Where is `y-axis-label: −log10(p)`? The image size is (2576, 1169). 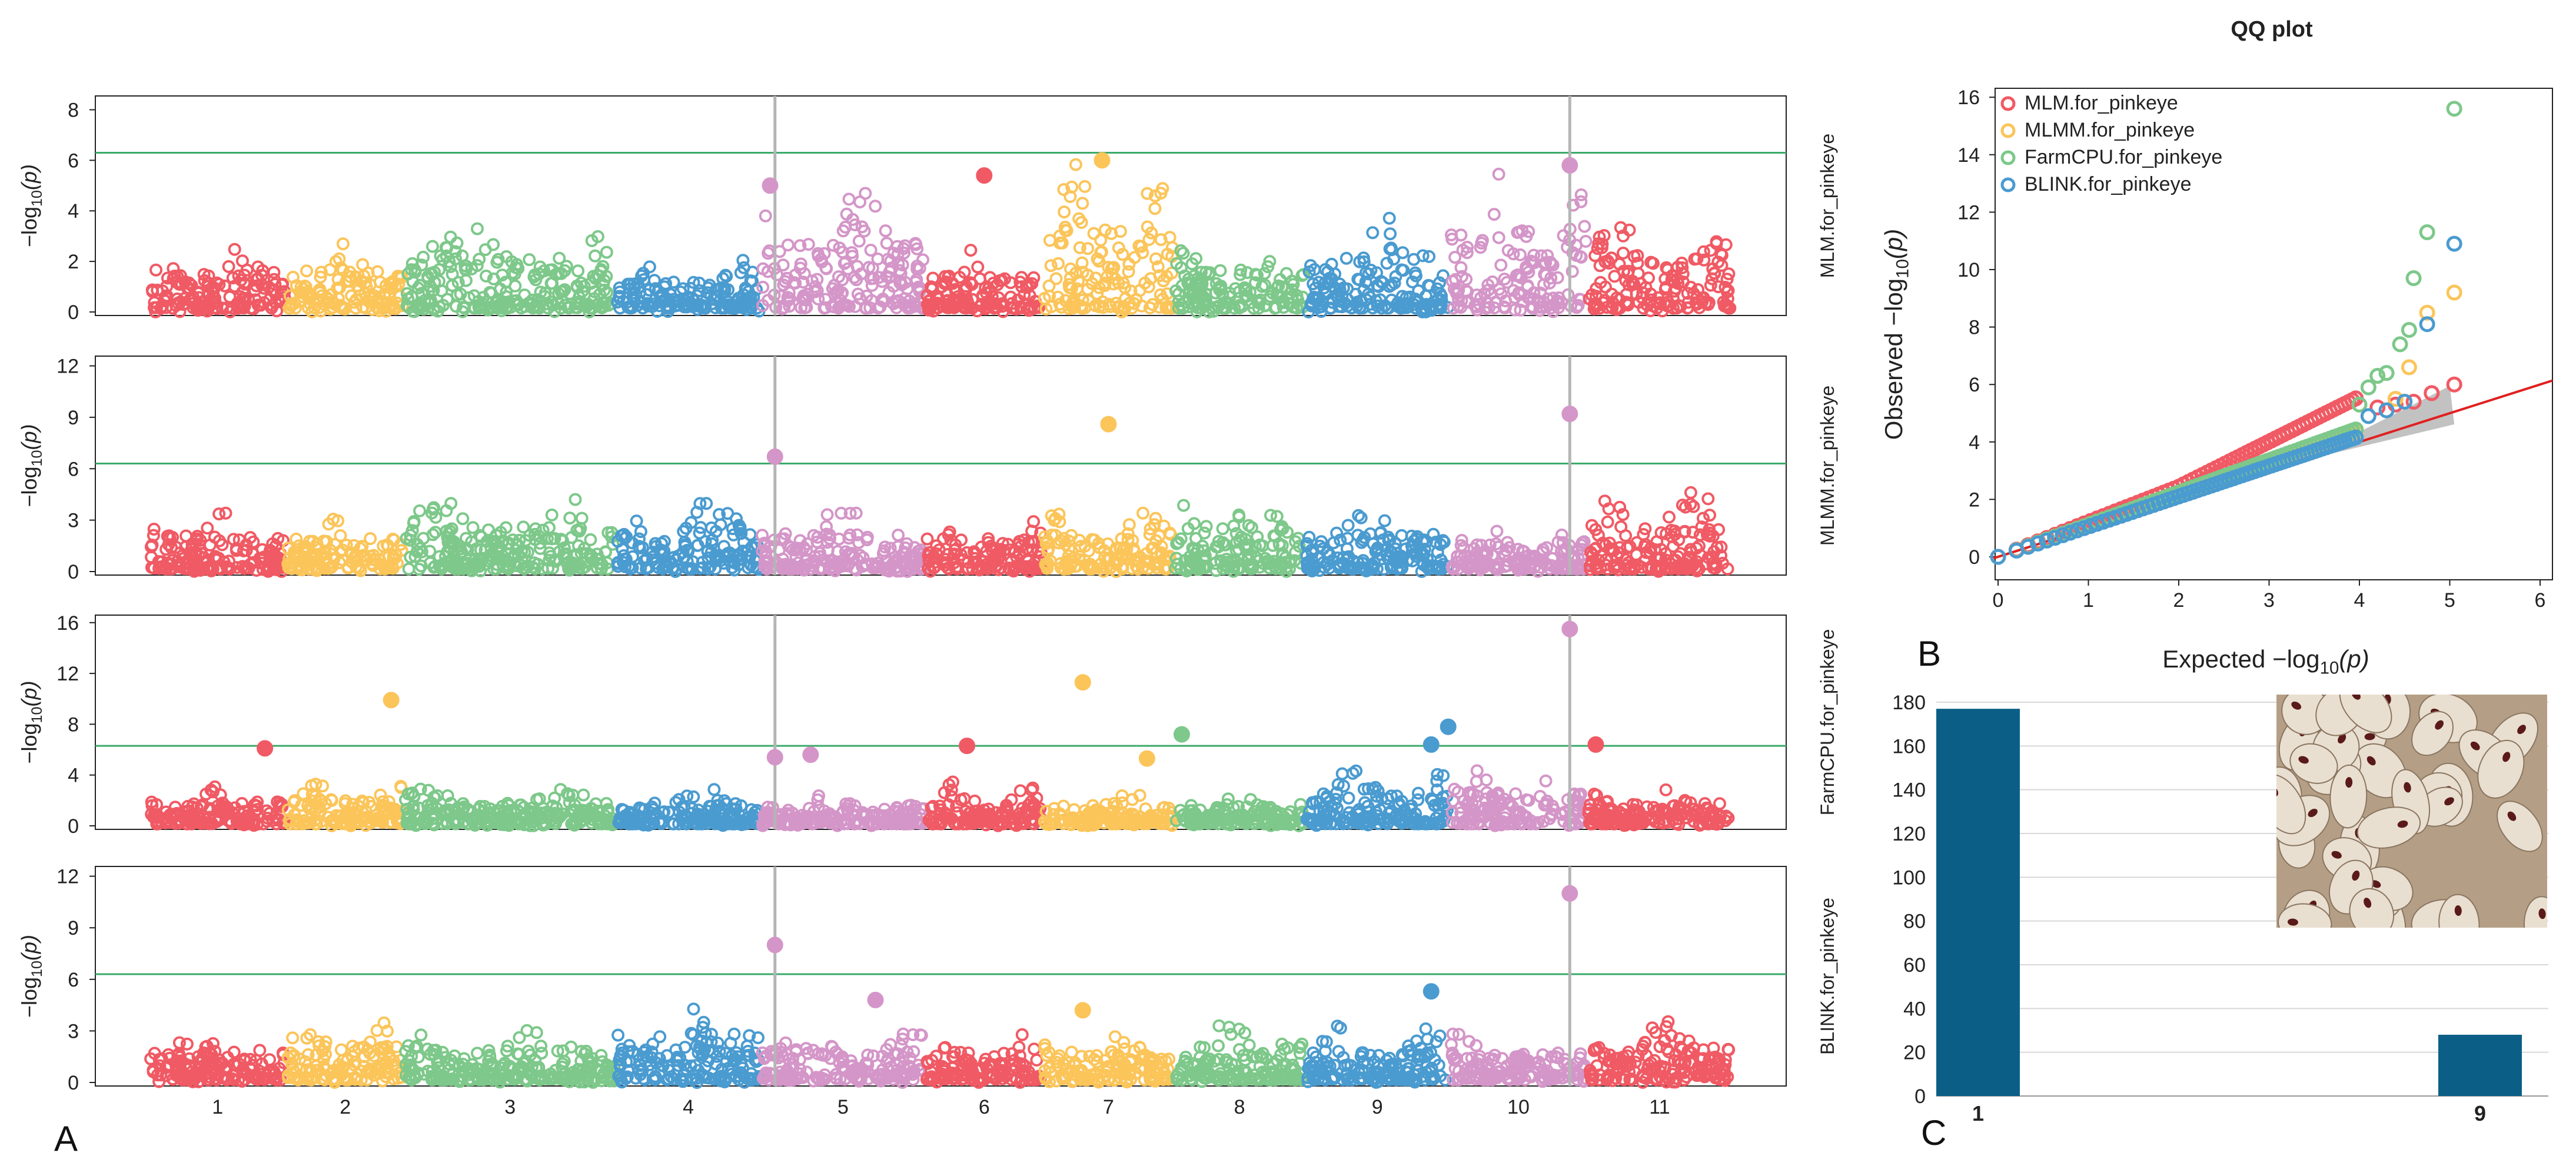
y-axis-label: −log10(p) is located at coordinates (31, 721).